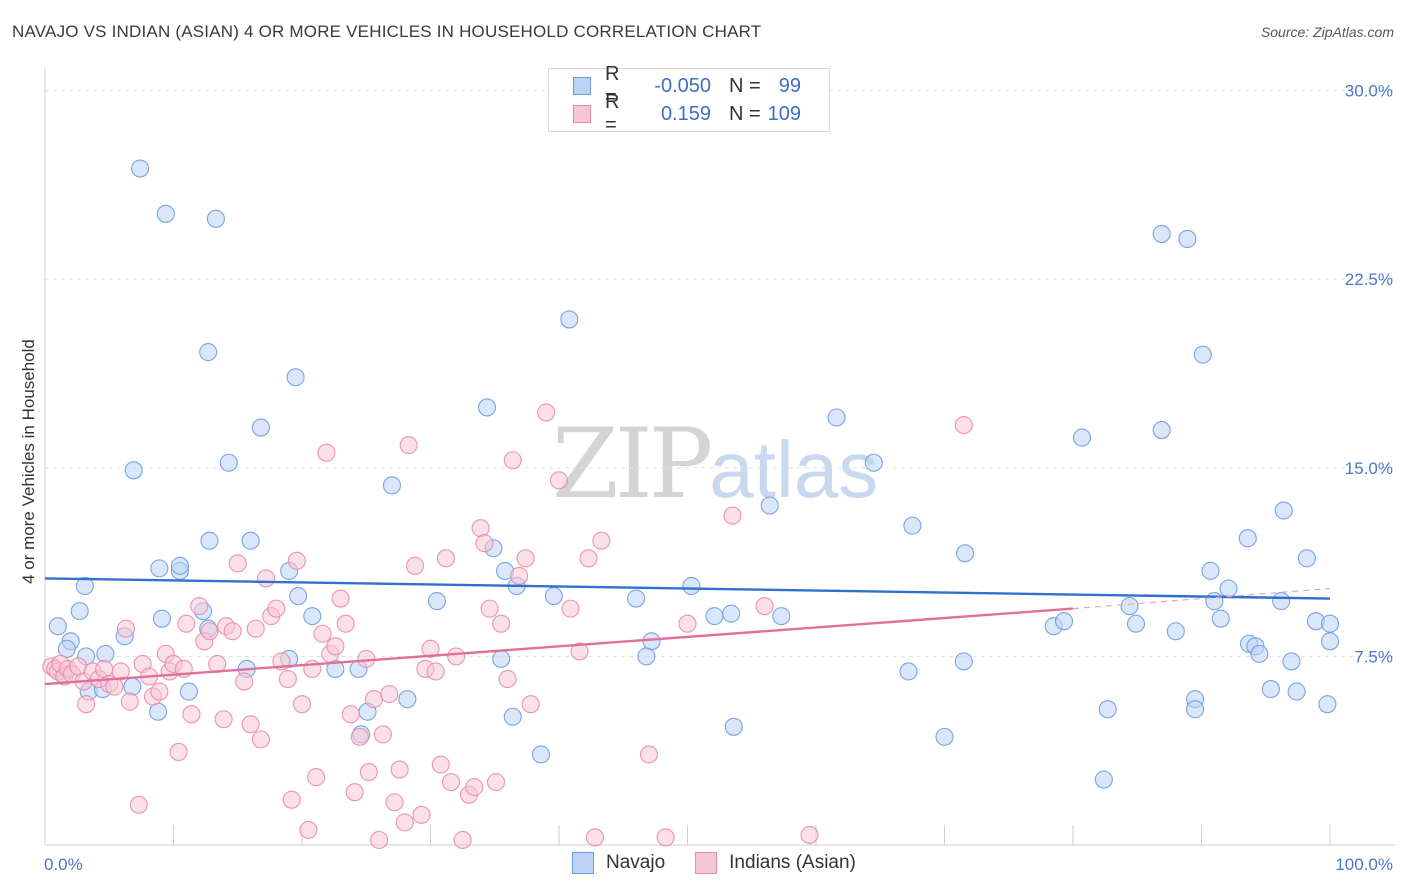 This screenshot has height=892, width=1406. I want to click on series-legend-indians-asian: Indians (Asian), so click(775, 863).